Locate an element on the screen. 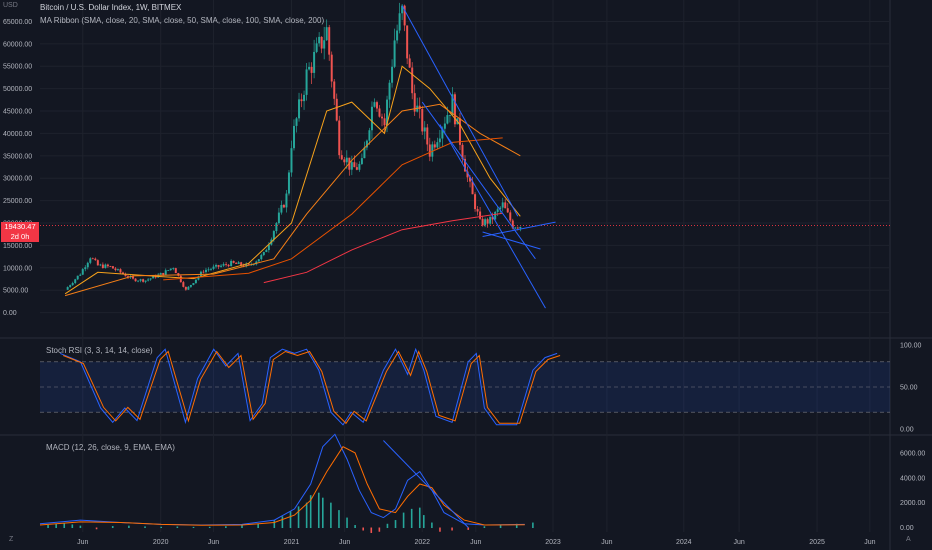  trend-line is located at coordinates (492, 216).